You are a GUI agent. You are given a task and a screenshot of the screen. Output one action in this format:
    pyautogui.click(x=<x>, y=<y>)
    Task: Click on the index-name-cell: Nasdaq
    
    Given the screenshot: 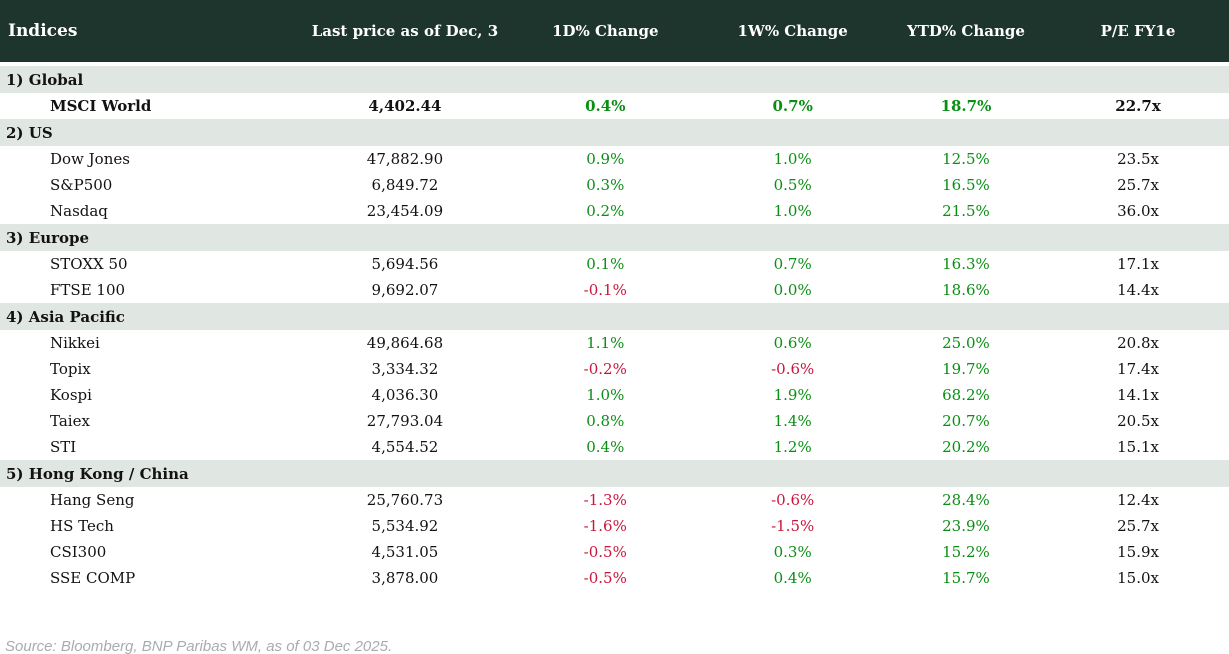 What is the action you would take?
    pyautogui.click(x=150, y=211)
    